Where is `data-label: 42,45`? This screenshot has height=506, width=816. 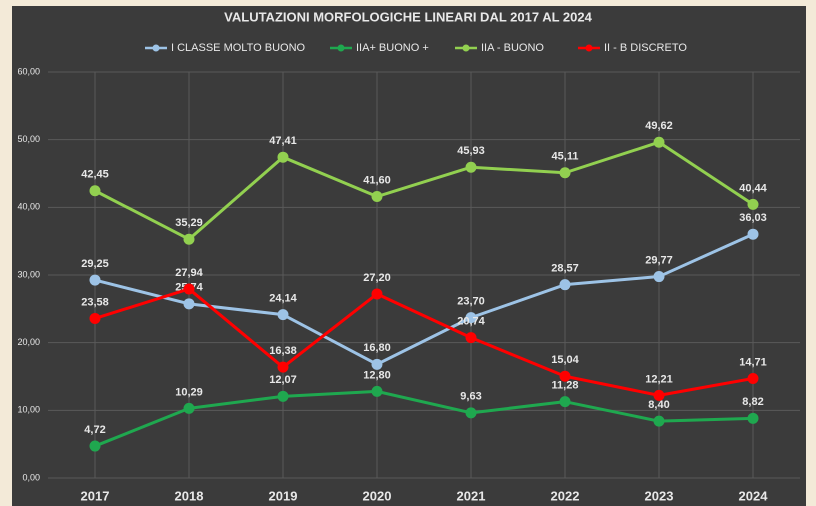
data-label: 42,45 is located at coordinates (95, 175).